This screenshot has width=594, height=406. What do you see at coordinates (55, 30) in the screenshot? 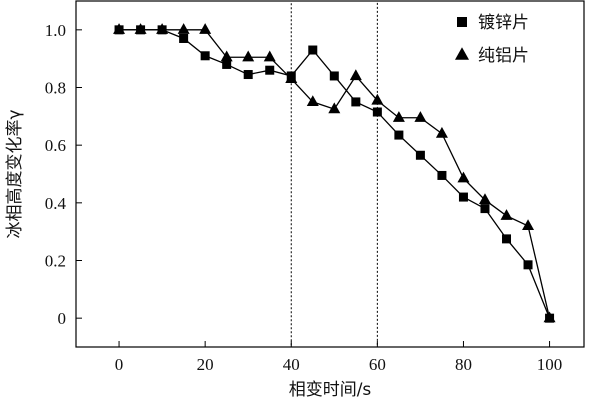
I see `y-tick-label: 1.0` at bounding box center [55, 30].